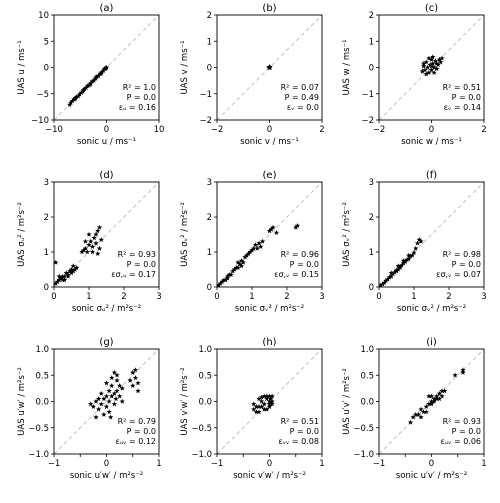  I want to click on y-tick-label: 10, so click(43, 16).